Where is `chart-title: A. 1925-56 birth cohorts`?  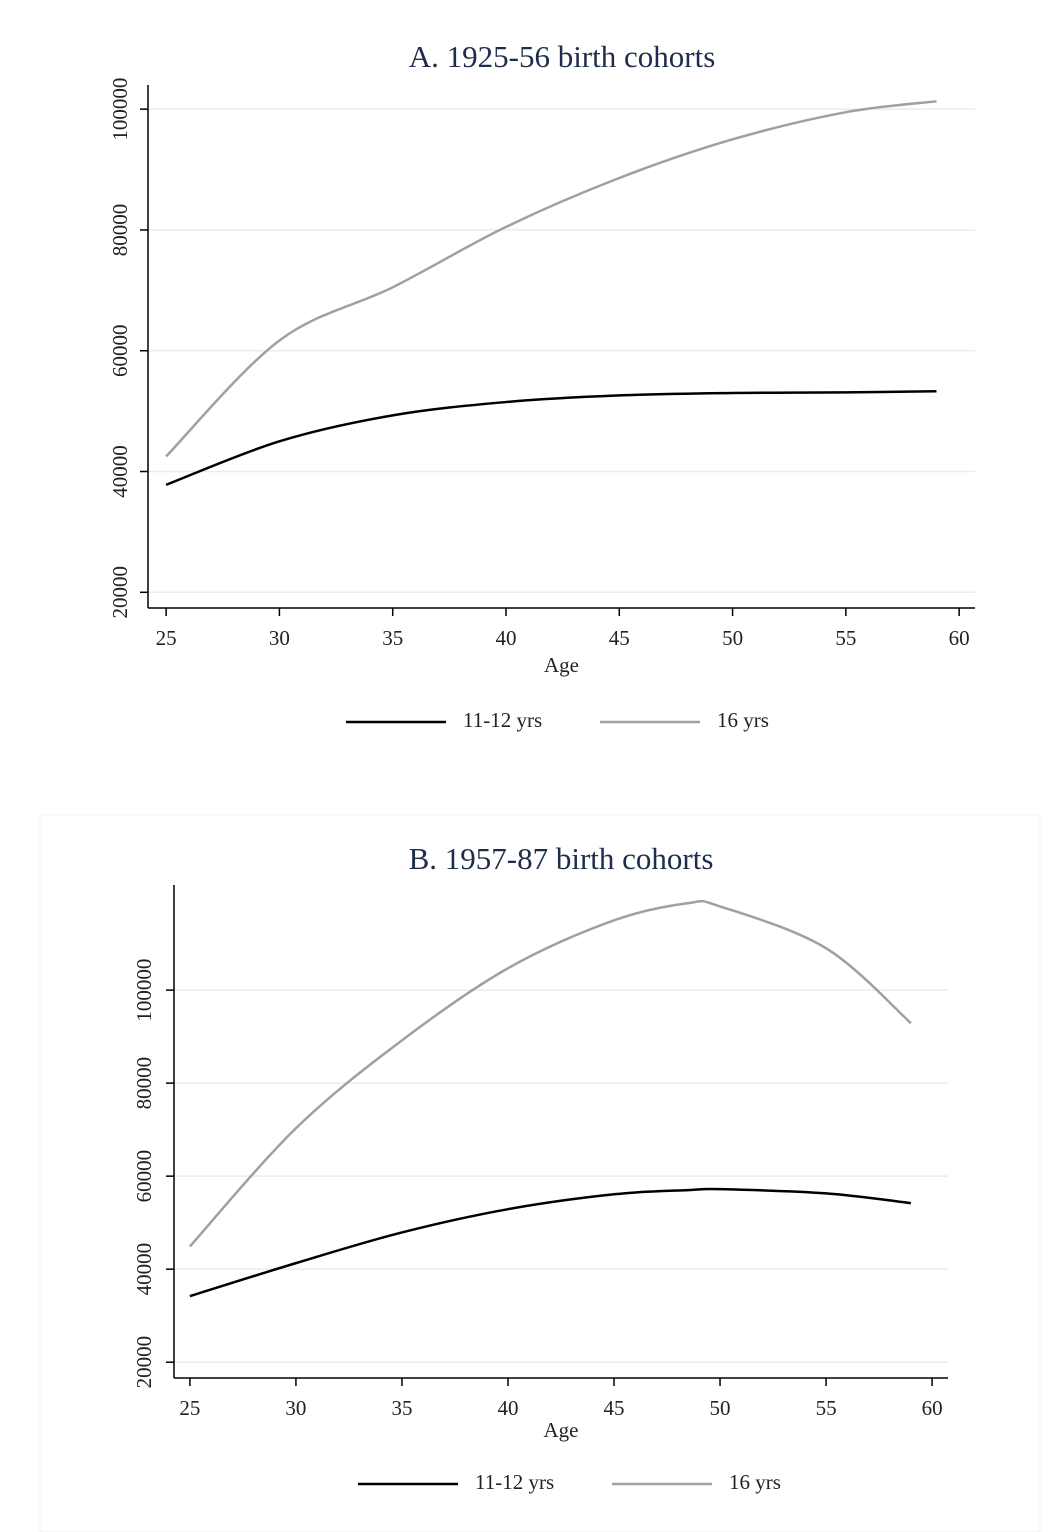
chart-title: A. 1925-56 birth cohorts is located at coordinates (562, 56).